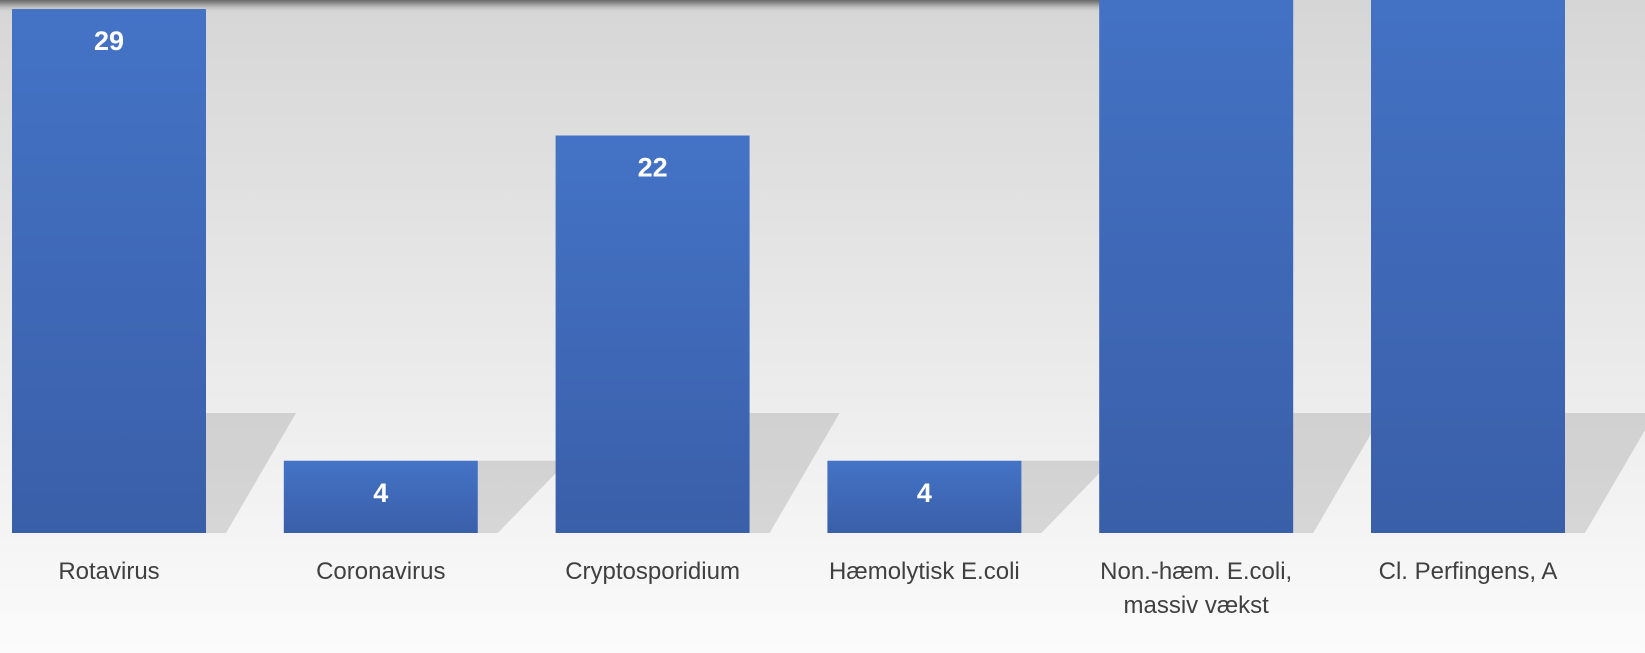 This screenshot has height=653, width=1645. What do you see at coordinates (1196, 588) in the screenshot?
I see `x-tick-label: Non.-hæm. E.coli, massiv vækst` at bounding box center [1196, 588].